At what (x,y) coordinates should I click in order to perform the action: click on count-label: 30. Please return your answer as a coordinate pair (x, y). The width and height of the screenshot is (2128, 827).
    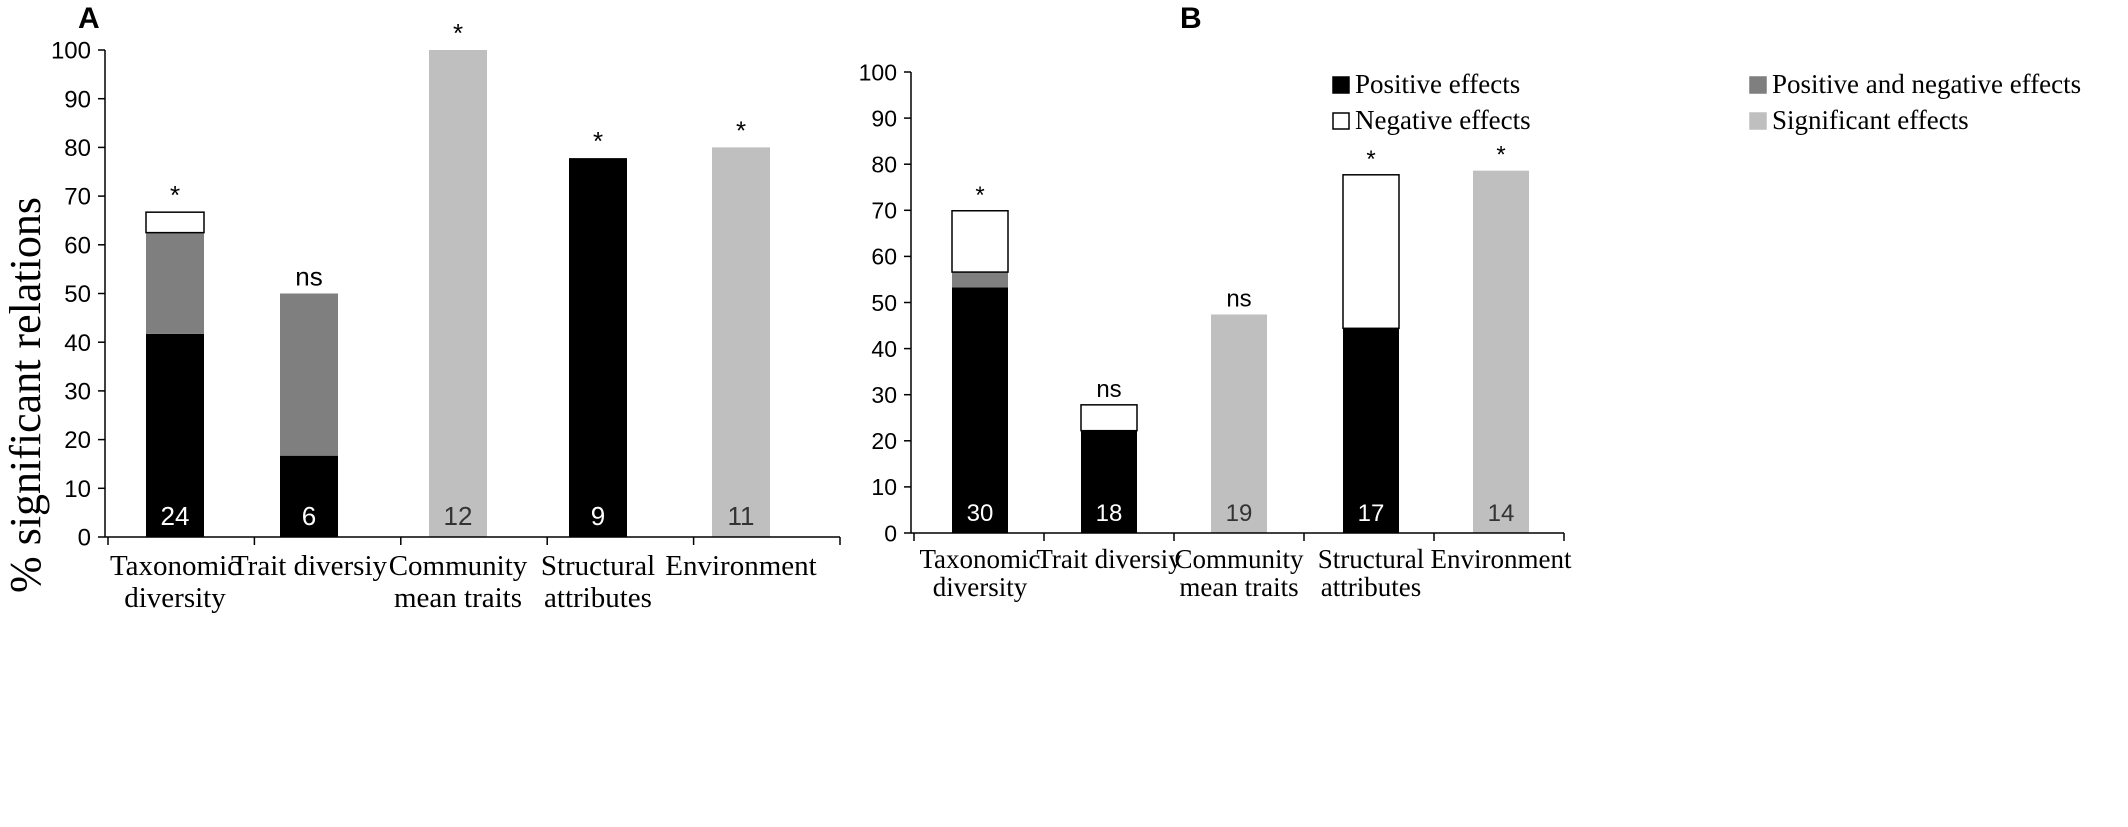
    Looking at the image, I should click on (980, 513).